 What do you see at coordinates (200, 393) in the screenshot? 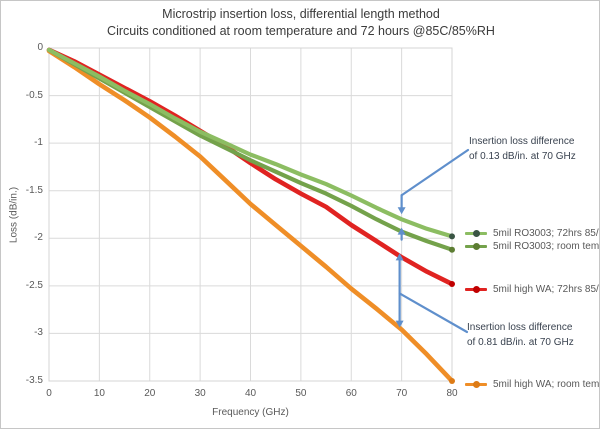
I see `x-tick-label: 30` at bounding box center [200, 393].